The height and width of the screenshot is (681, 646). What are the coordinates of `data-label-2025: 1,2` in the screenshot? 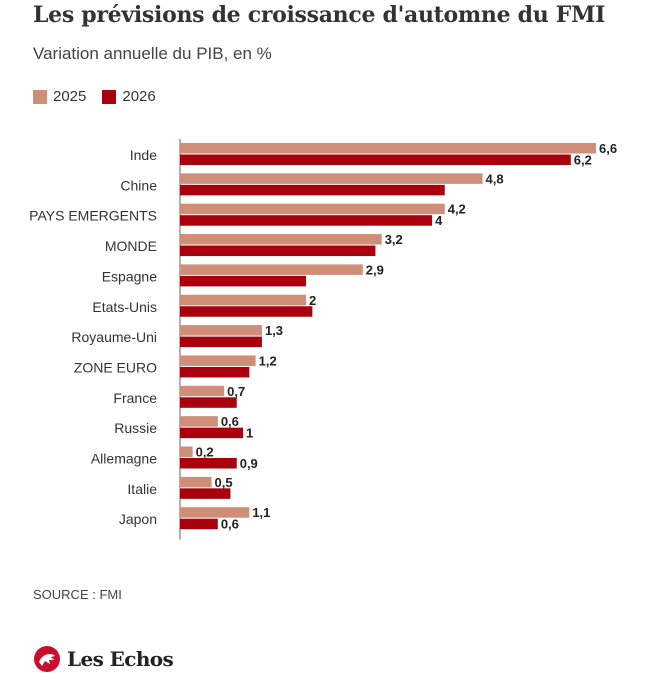 It's located at (268, 360).